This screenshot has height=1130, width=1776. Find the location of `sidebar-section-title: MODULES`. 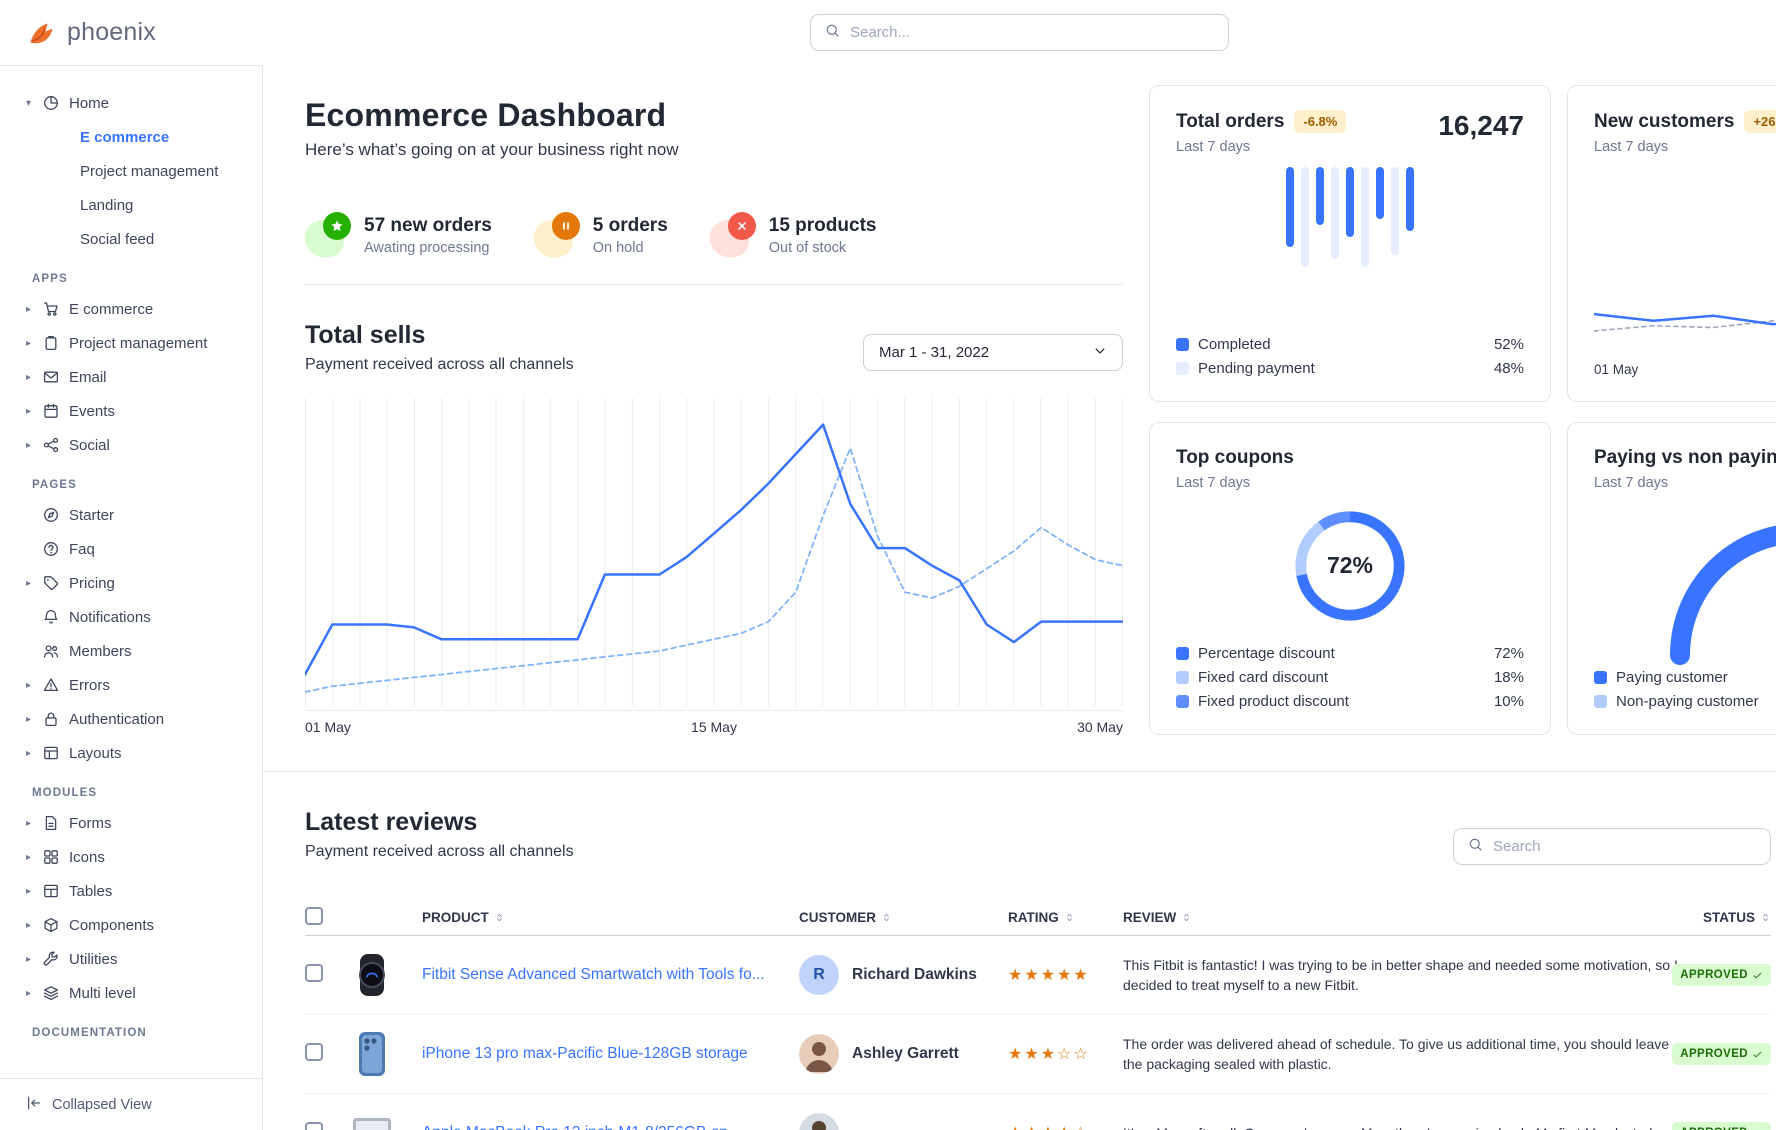

sidebar-section-title: MODULES is located at coordinates (65, 793).